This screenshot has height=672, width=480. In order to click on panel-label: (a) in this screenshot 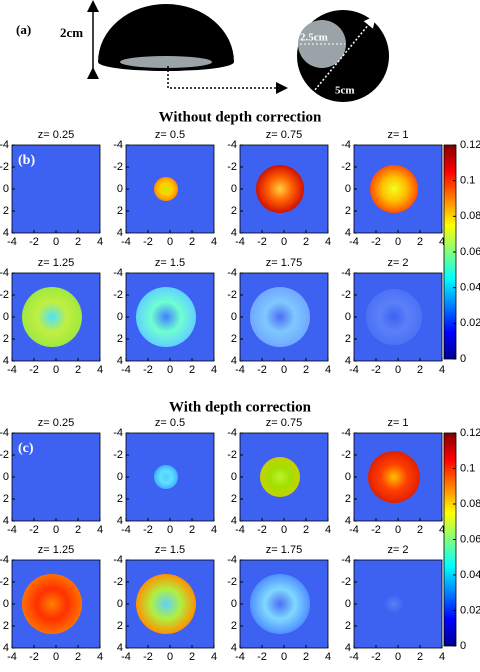, I will do `click(23, 29)`.